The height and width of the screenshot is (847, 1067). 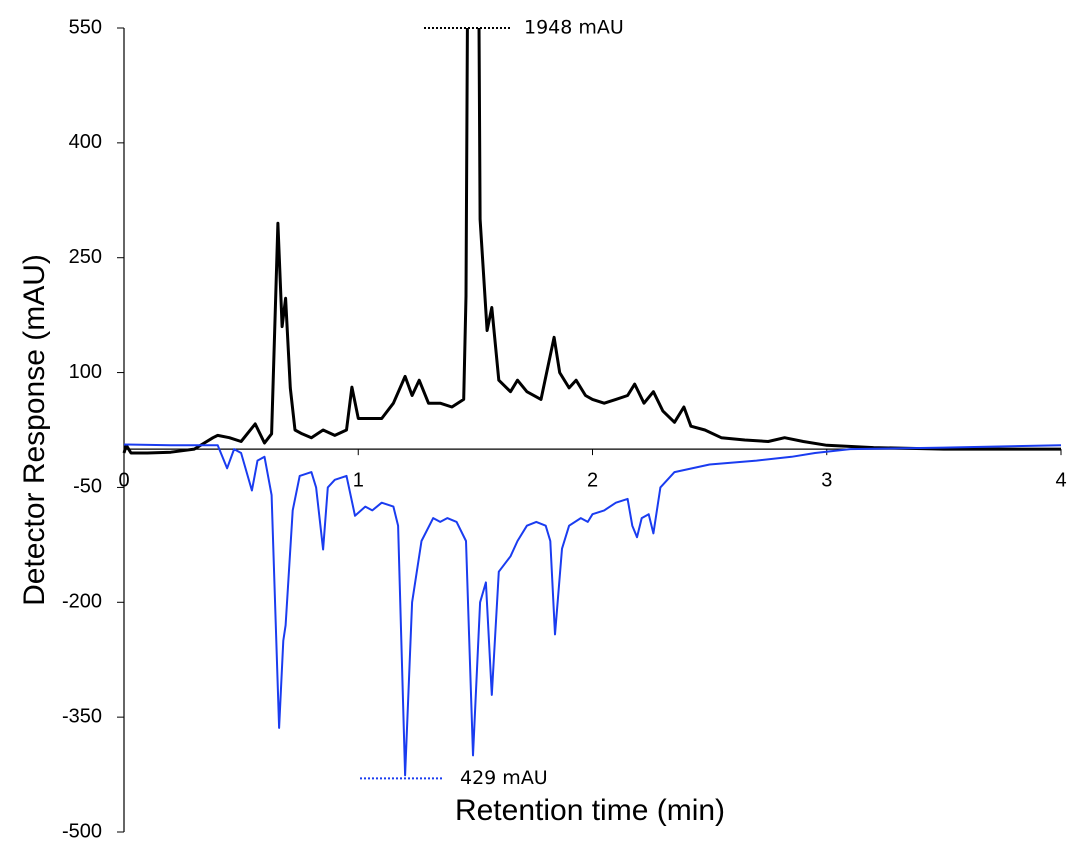 What do you see at coordinates (87, 487) in the screenshot?
I see `y-tick-label: -50` at bounding box center [87, 487].